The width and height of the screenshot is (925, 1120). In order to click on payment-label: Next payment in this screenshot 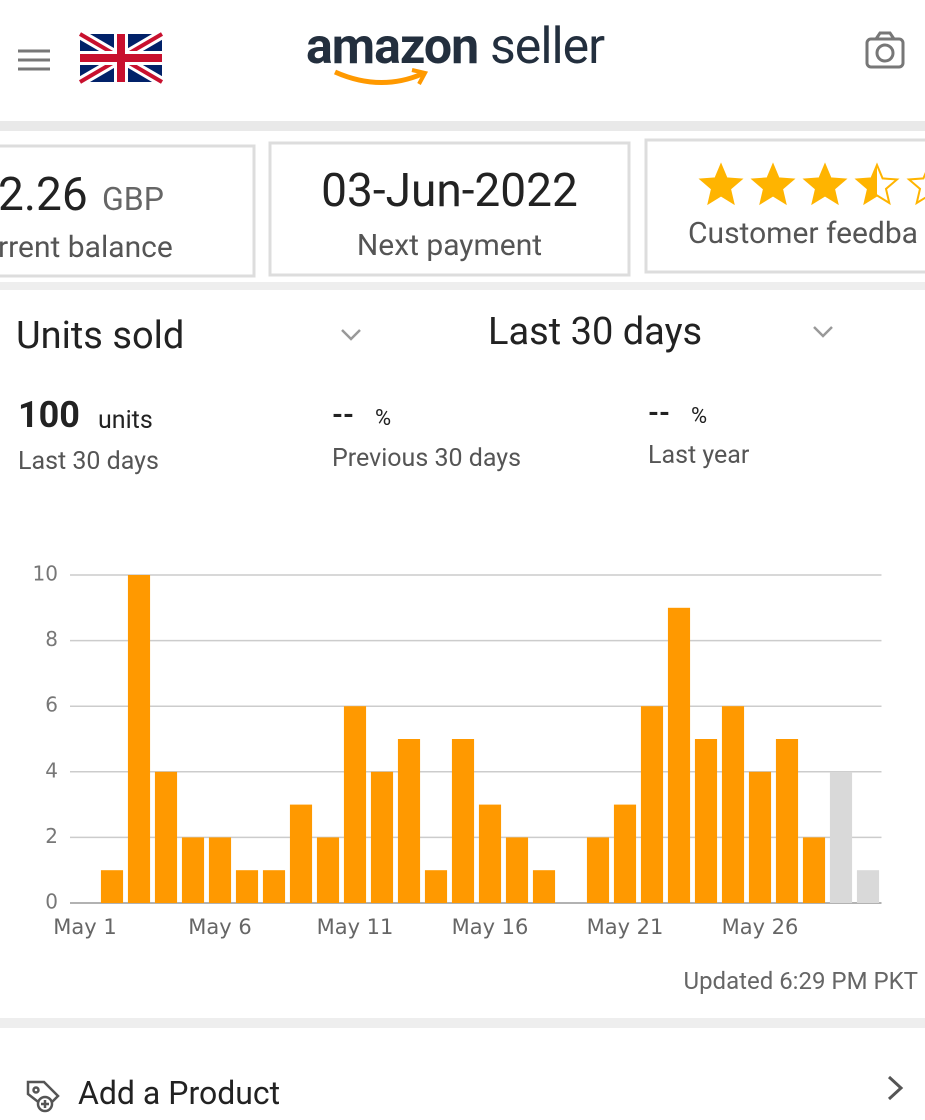, I will do `click(449, 245)`.